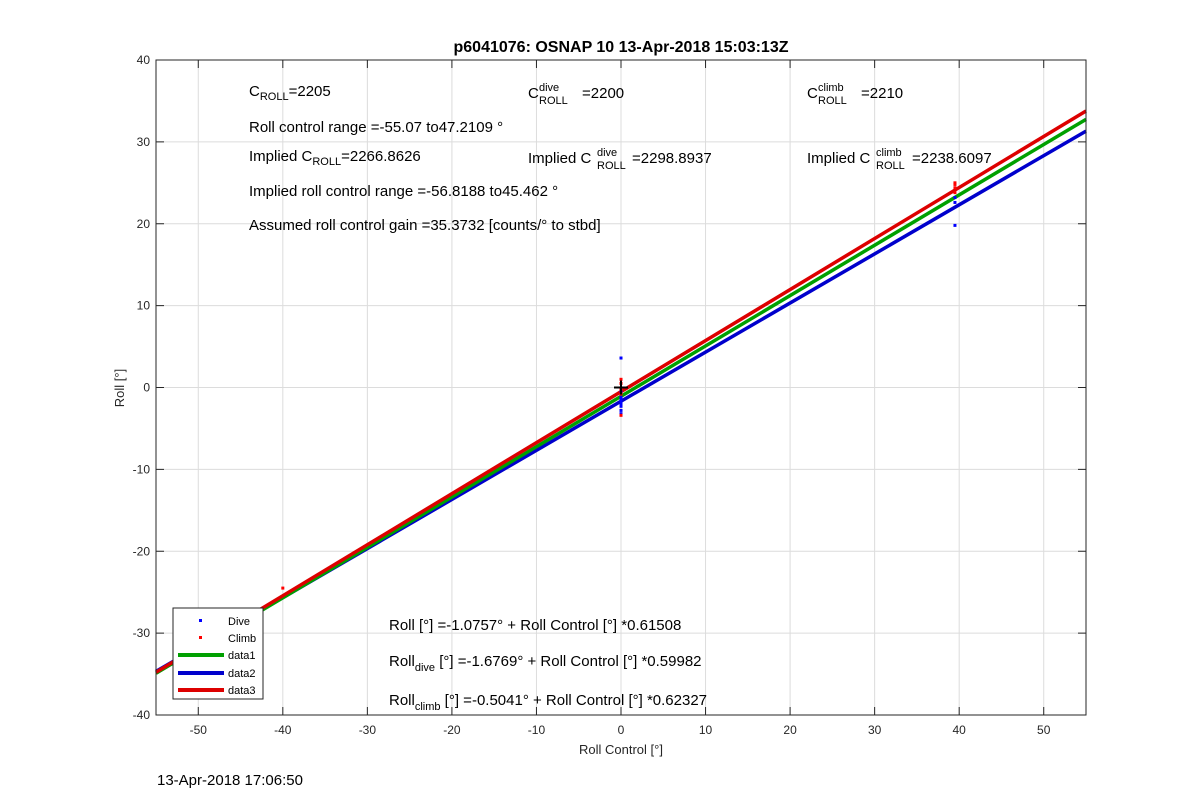 This screenshot has width=1200, height=804. What do you see at coordinates (621, 730) in the screenshot?
I see `x-tick-label: 0` at bounding box center [621, 730].